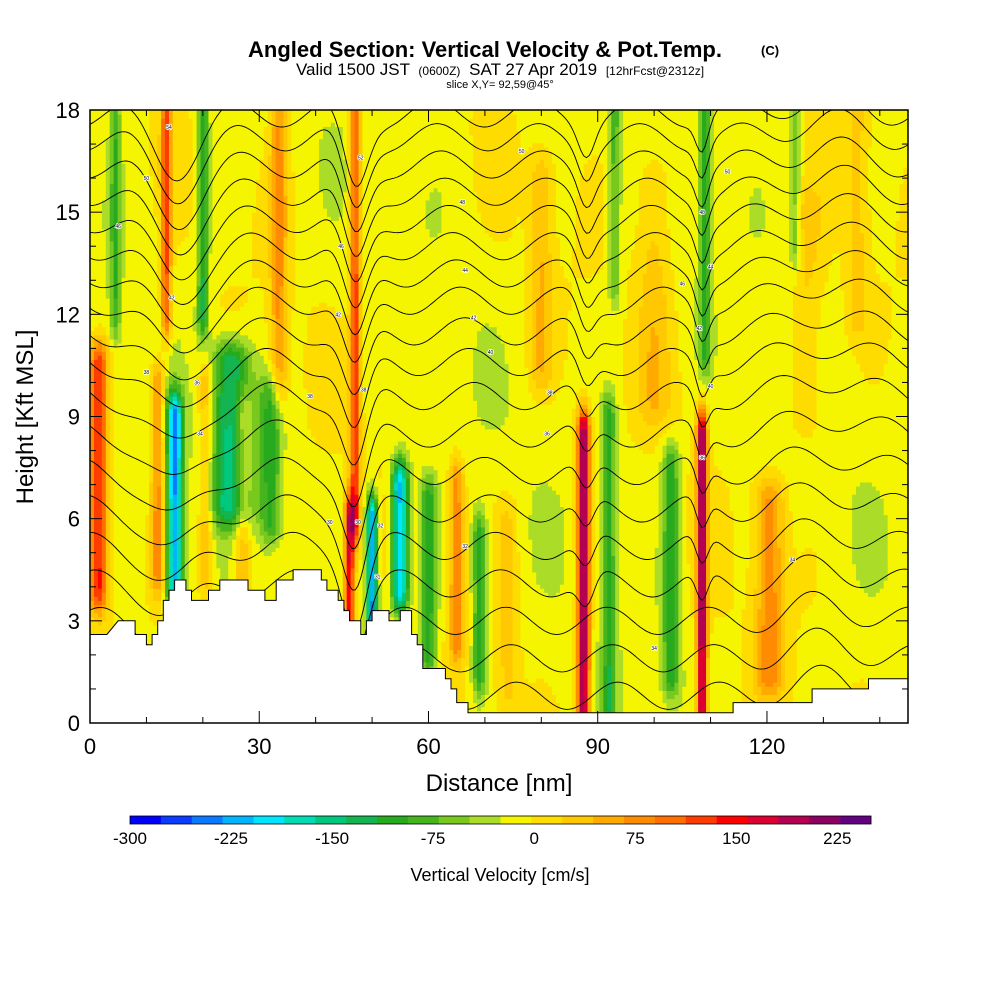 This screenshot has width=1000, height=1000. What do you see at coordinates (655, 71) in the screenshot?
I see `forecast-tag: [12hrFcst@2312z]` at bounding box center [655, 71].